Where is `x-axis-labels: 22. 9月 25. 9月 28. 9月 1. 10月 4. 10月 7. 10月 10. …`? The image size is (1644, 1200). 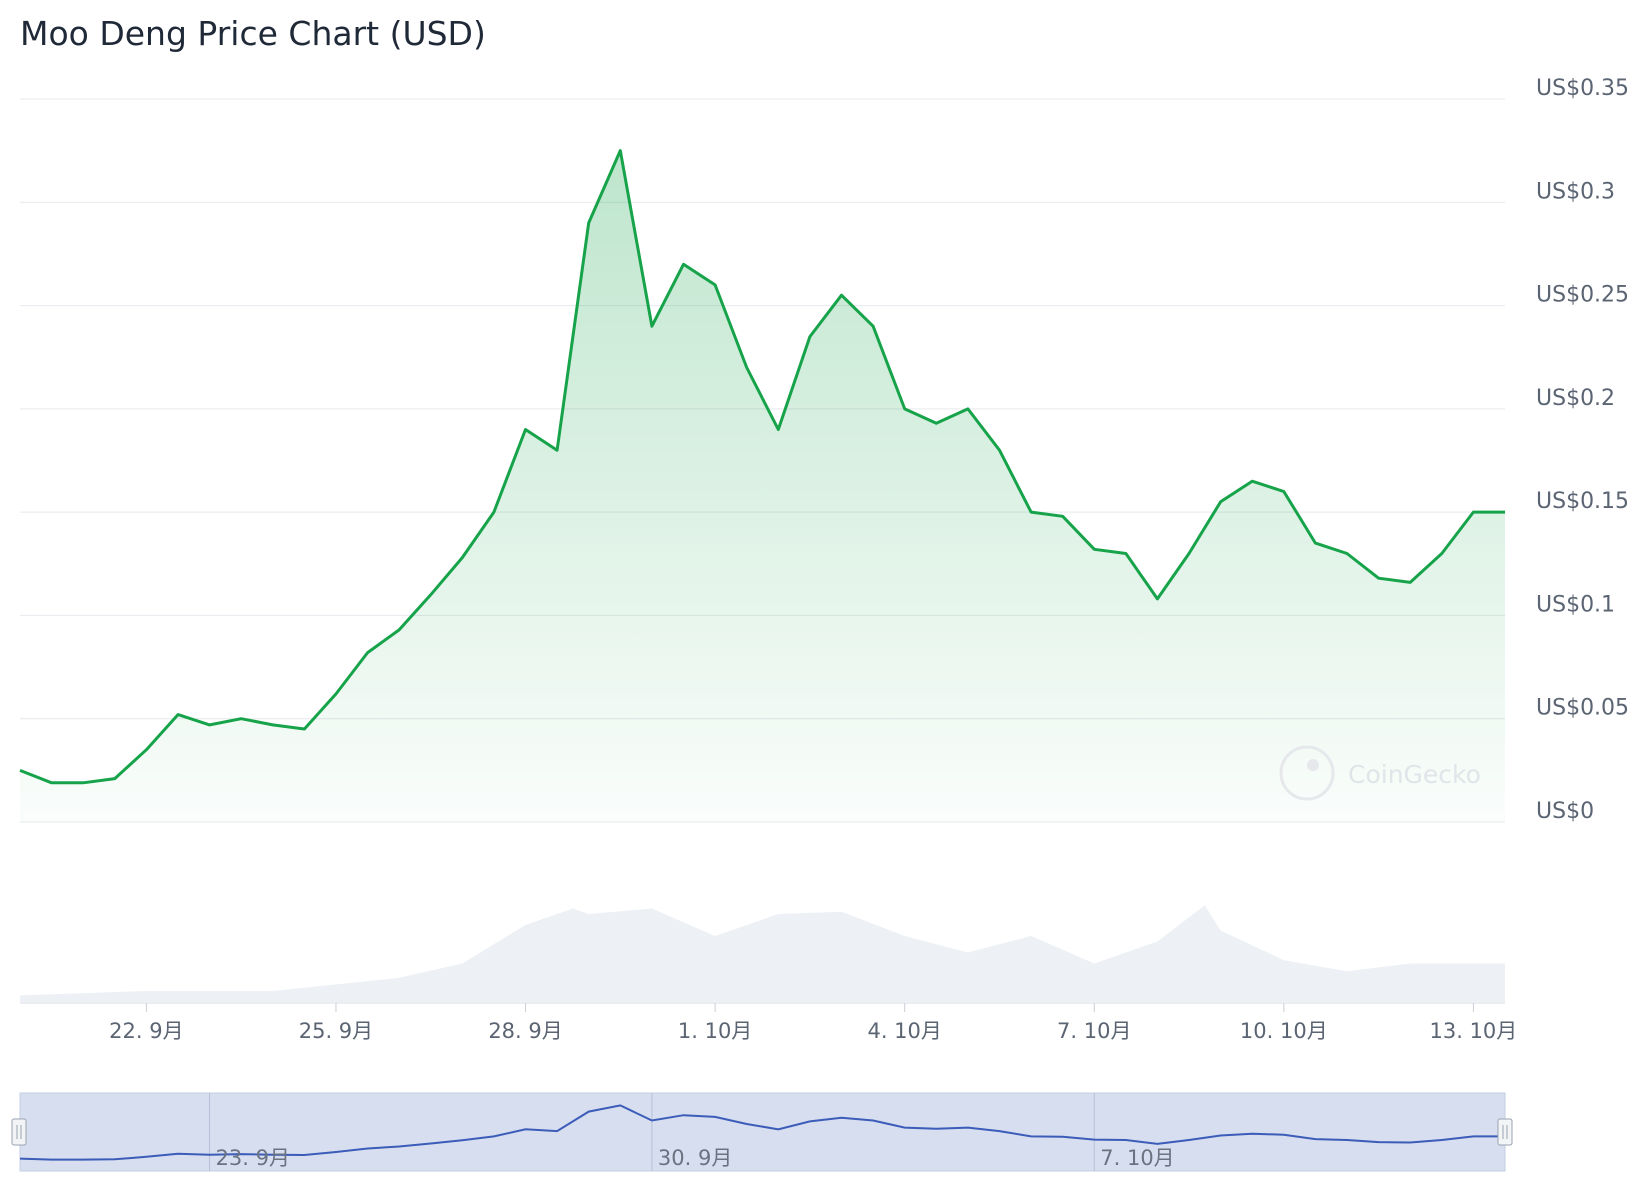
x-axis-labels: 22. 9月 25. 9月 28. 9月 1. 10月 4. 10月 7. 10月 10. … is located at coordinates (769, 1022).